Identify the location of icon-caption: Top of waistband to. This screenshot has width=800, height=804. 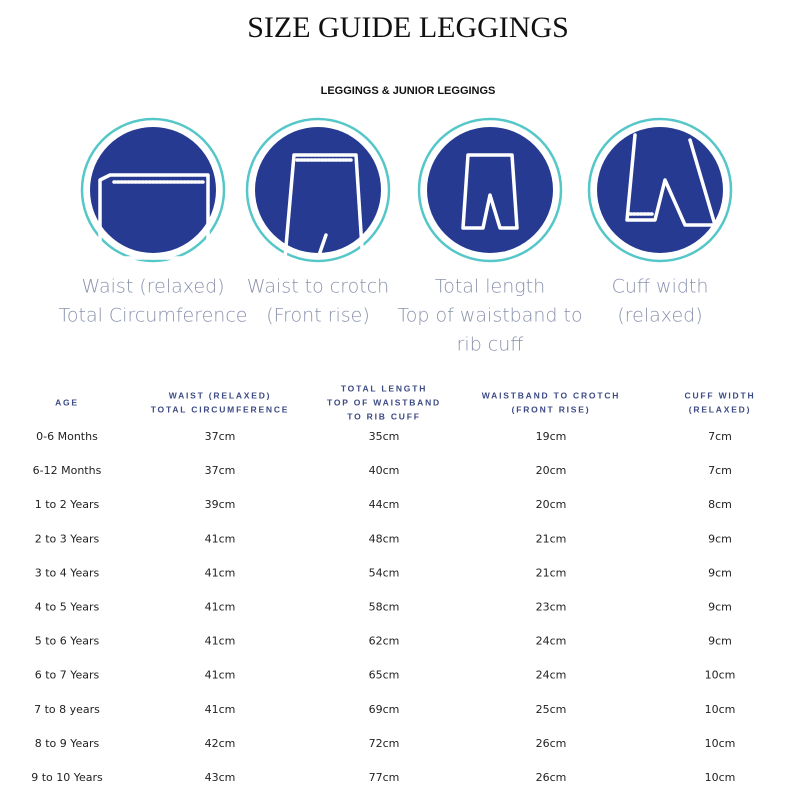
(489, 316).